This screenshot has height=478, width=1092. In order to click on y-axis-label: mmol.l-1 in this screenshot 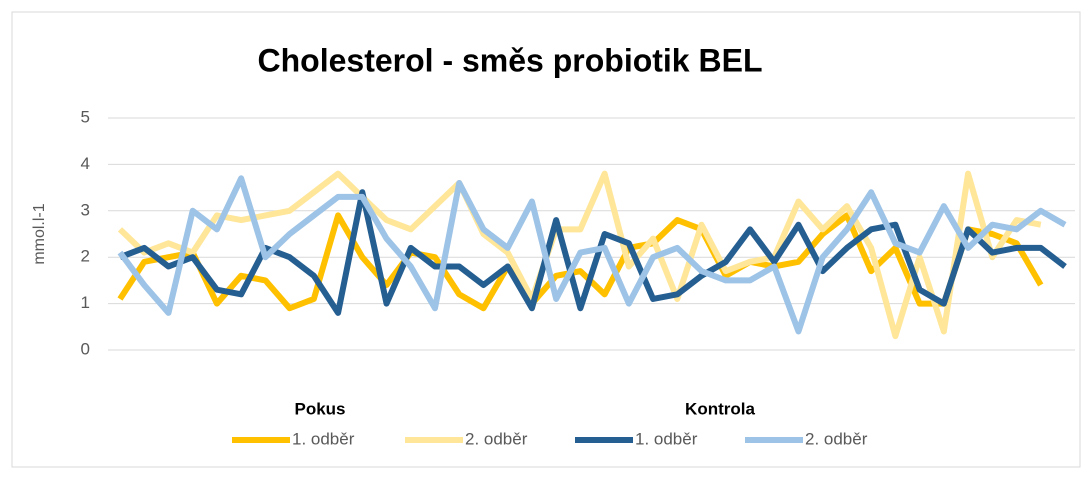, I will do `click(39, 233)`.